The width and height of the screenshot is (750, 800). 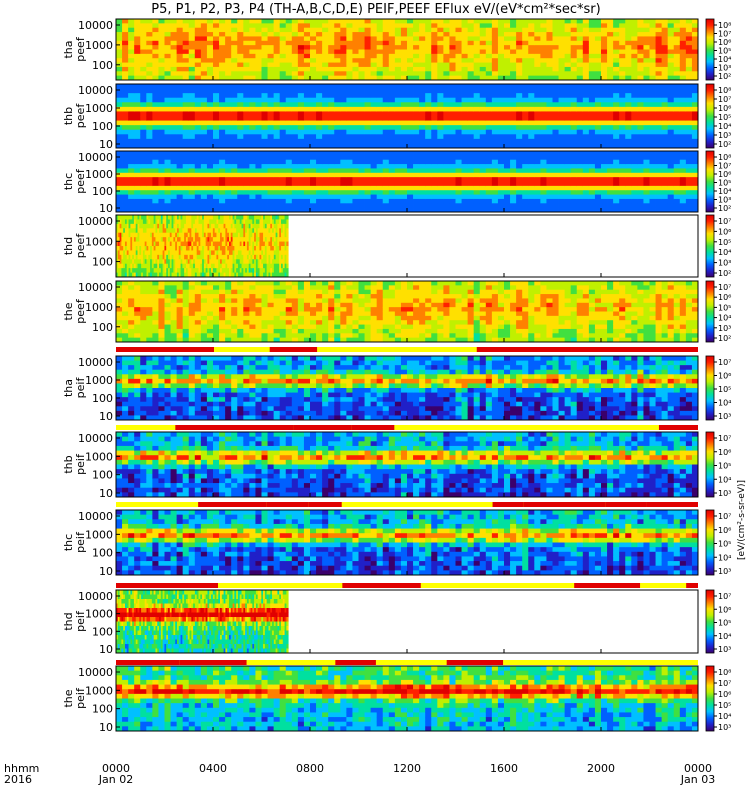 I want to click on panel-tha-peif: 10000 1000 100 10 tha peif 10⁷ 10⁶ 10⁵ 10⁴ 10³, so click(x=396, y=389).